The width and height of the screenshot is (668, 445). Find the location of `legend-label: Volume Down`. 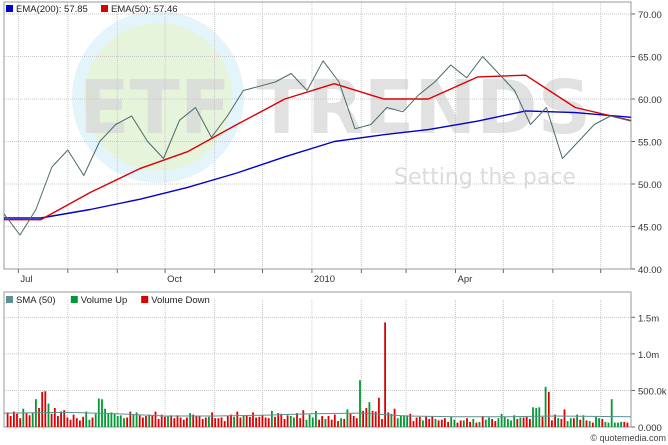

legend-label: Volume Down is located at coordinates (180, 300).